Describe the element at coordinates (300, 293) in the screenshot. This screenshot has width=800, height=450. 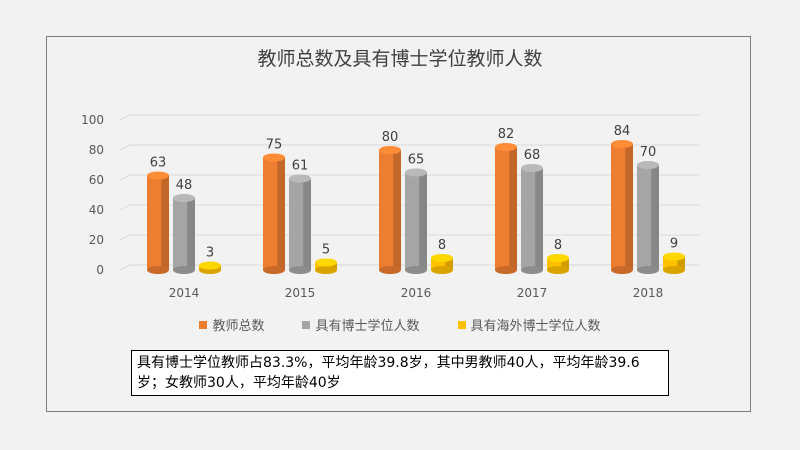
I see `x-tick-label: 2015` at that location.